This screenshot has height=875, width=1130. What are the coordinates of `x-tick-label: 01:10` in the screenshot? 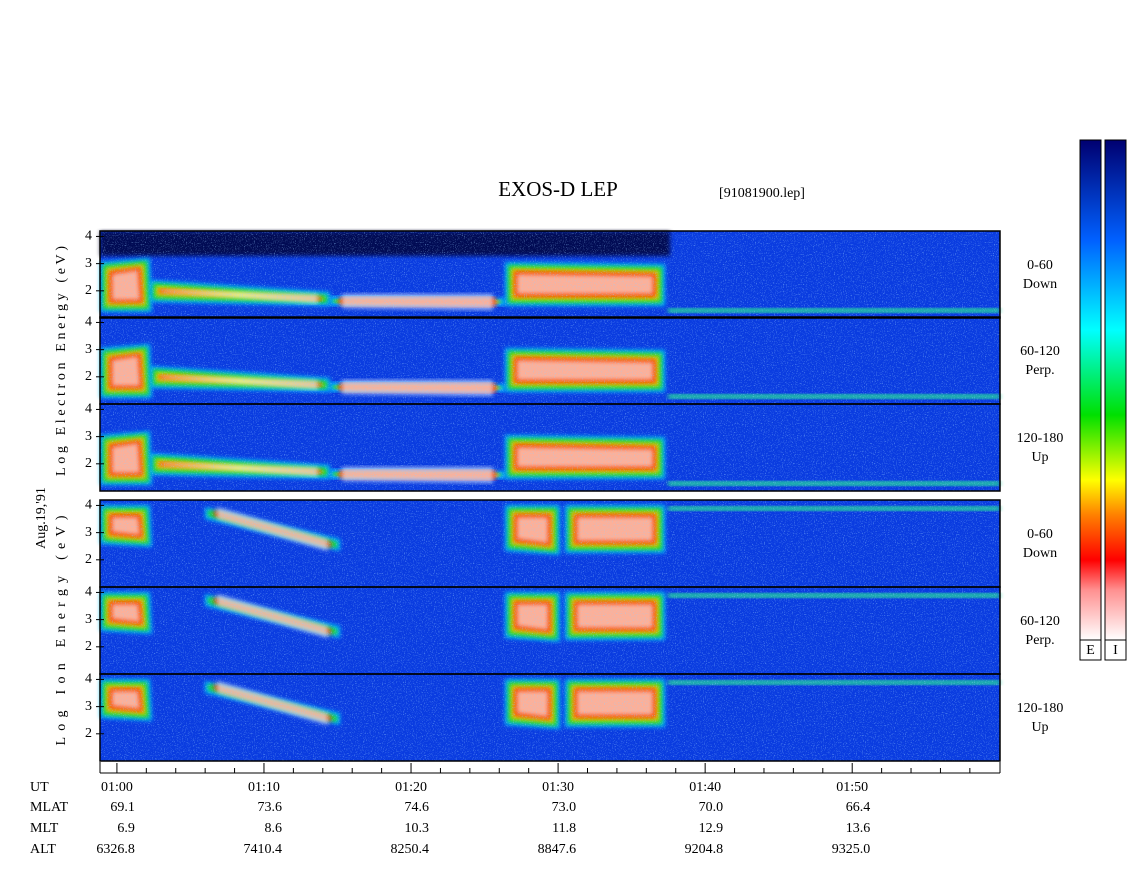 It's located at (264, 787).